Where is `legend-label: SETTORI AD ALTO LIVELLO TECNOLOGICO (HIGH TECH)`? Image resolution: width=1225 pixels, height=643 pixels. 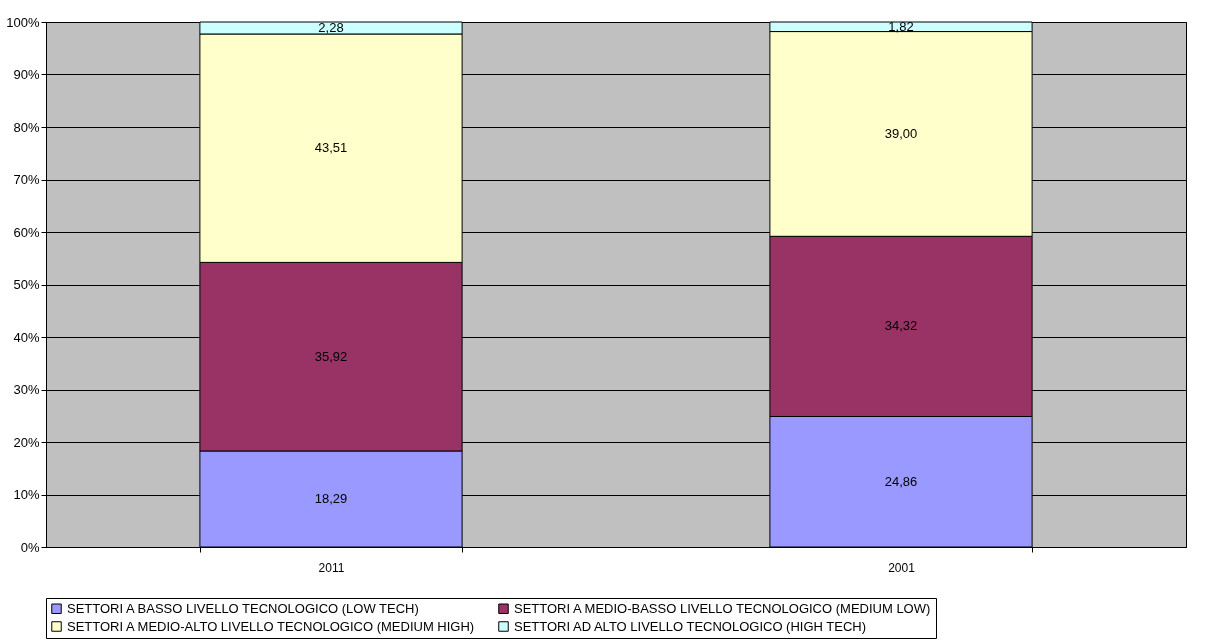
legend-label: SETTORI AD ALTO LIVELLO TECNOLOGICO (HIGH TECH) is located at coordinates (690, 626).